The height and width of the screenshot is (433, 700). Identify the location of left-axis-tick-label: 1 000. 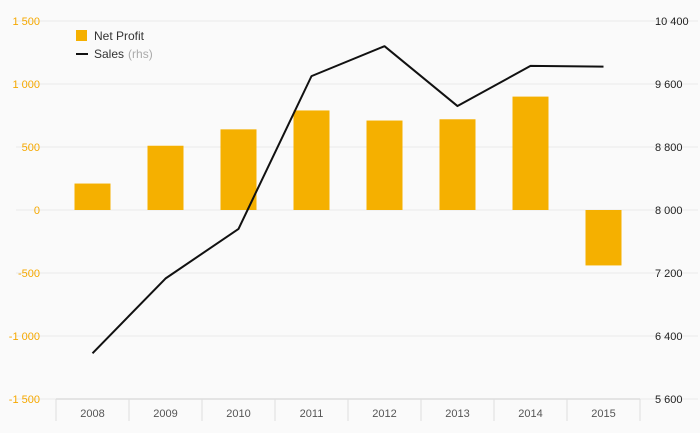
(26, 85).